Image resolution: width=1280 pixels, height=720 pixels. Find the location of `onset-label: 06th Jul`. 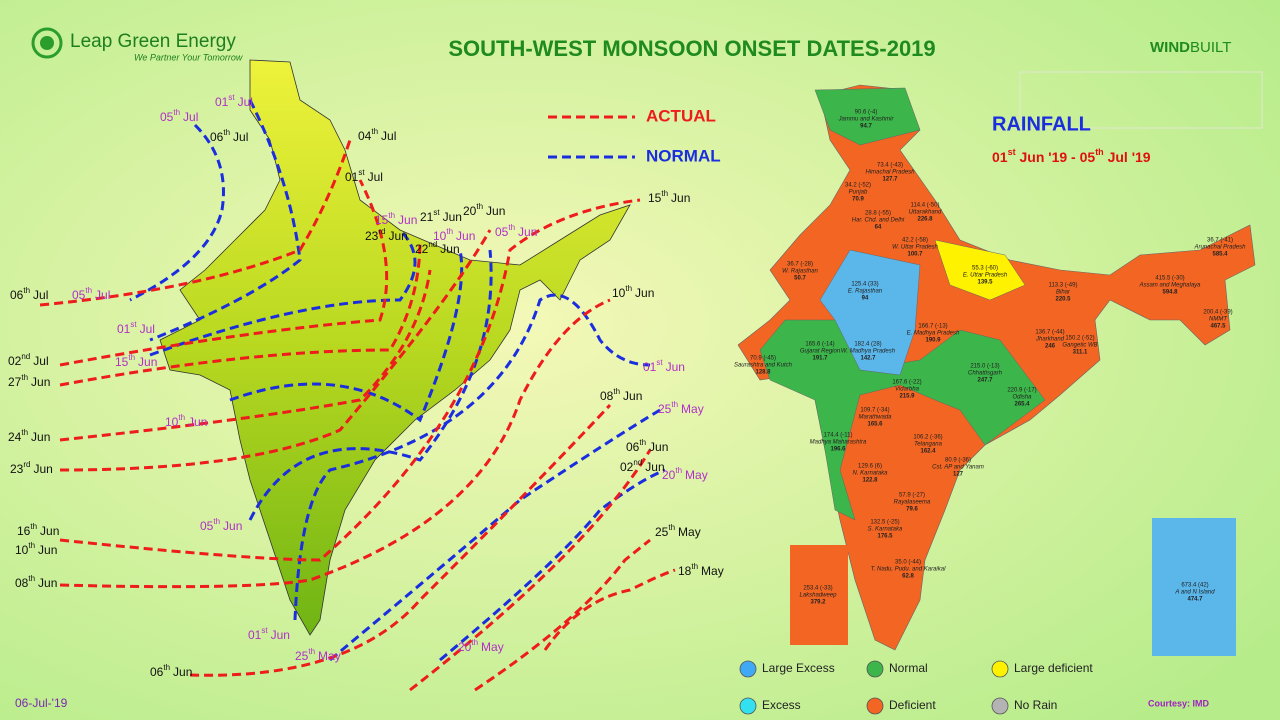

onset-label: 06th Jul is located at coordinates (29, 294).